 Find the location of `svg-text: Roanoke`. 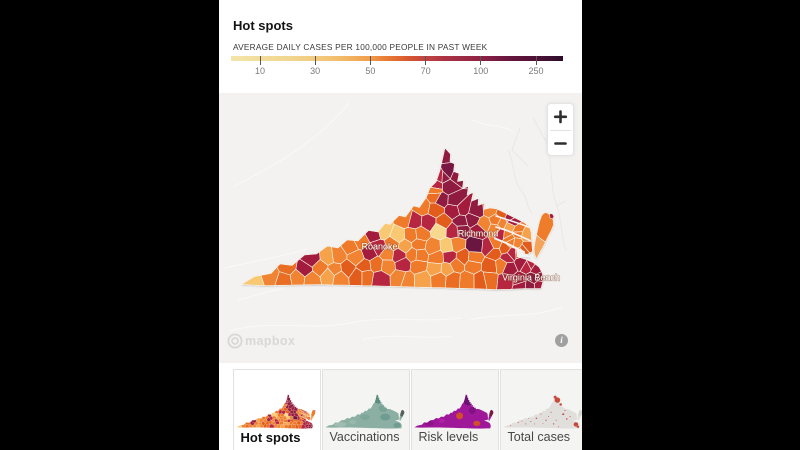

svg-text: Roanoke is located at coordinates (379, 247).